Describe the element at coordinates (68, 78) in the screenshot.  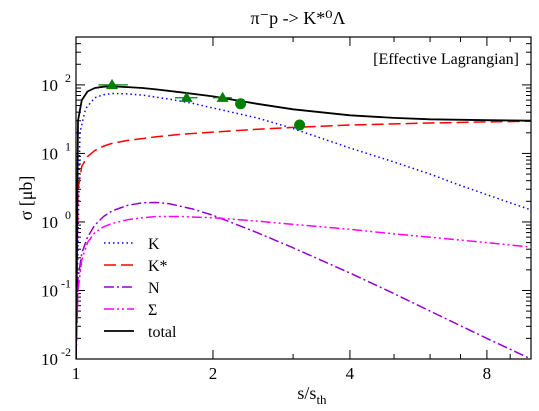
I see `y-tick-label-exponent: 2` at that location.